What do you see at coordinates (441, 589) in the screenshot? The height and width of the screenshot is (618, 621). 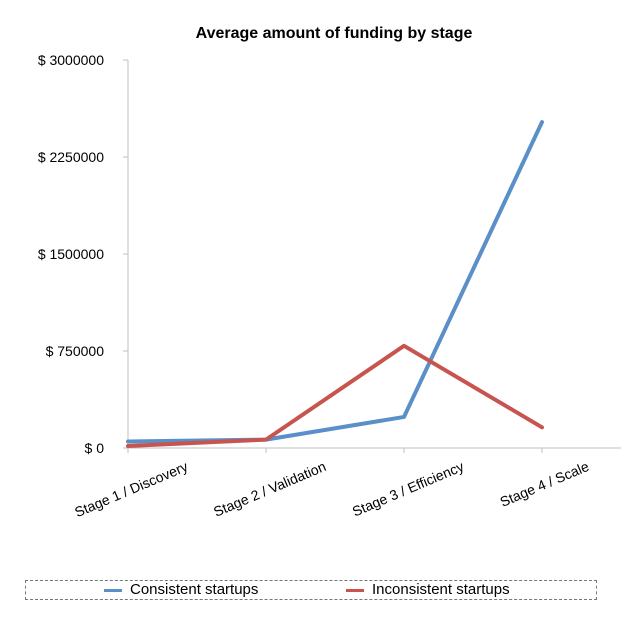 I see `legend-label-inconsistent: Inconsistent startups` at bounding box center [441, 589].